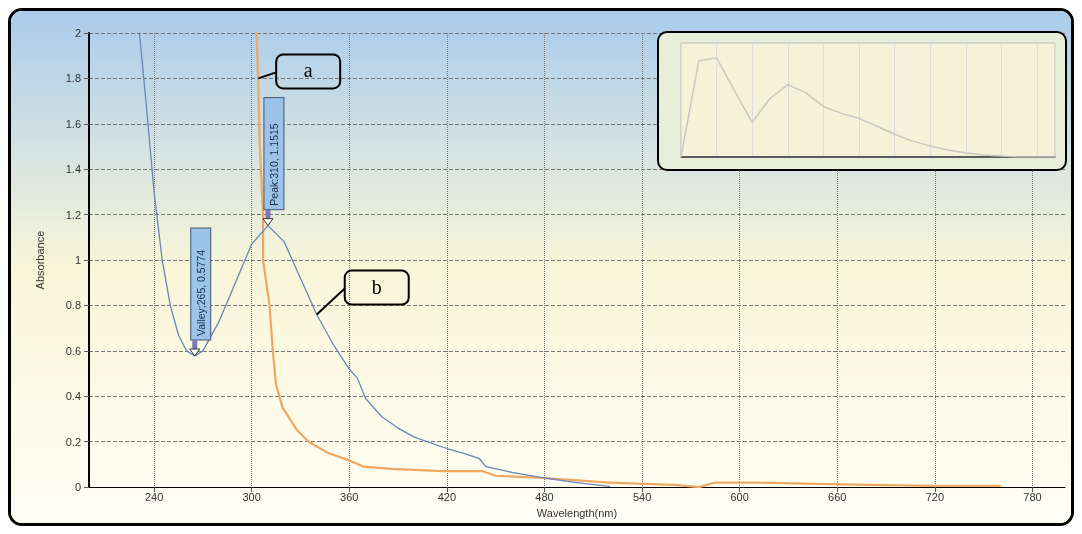 The image size is (1082, 534). Describe the element at coordinates (77, 260) in the screenshot. I see `y-tick-label: 1` at that location.